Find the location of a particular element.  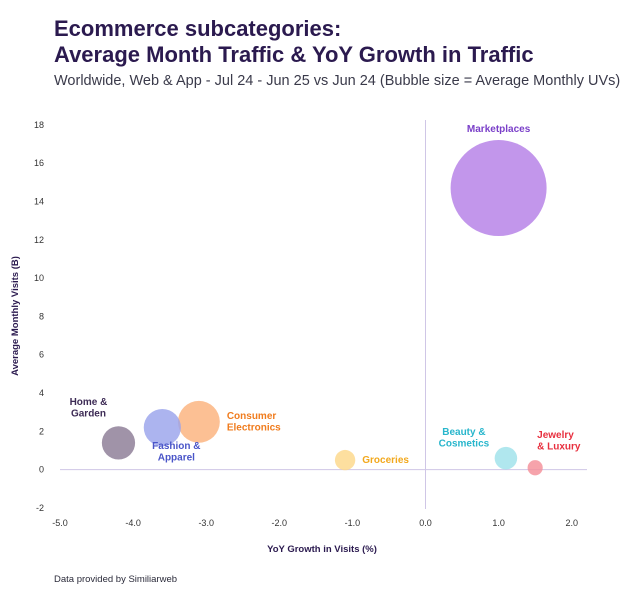

x-tick-label: -4.0 is located at coordinates (133, 523).